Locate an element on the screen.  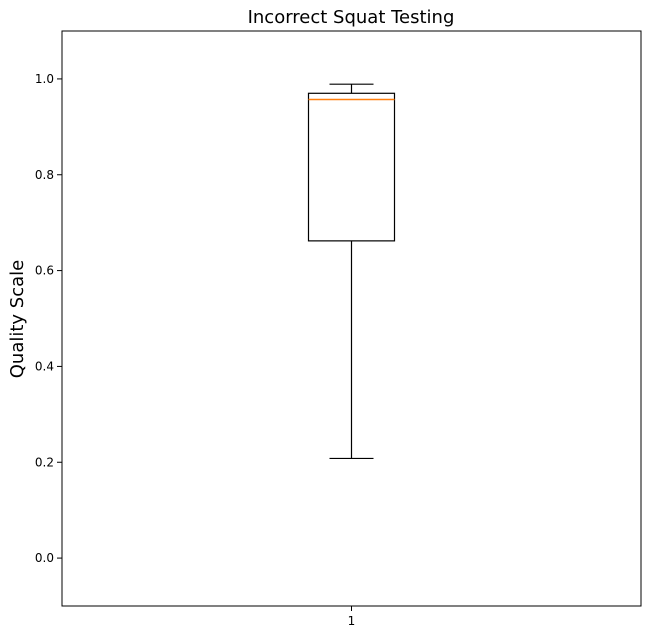
y-axis-ticks: 0.0 0.2 0.4 0.6 0.8 1.0 is located at coordinates (48, 318).